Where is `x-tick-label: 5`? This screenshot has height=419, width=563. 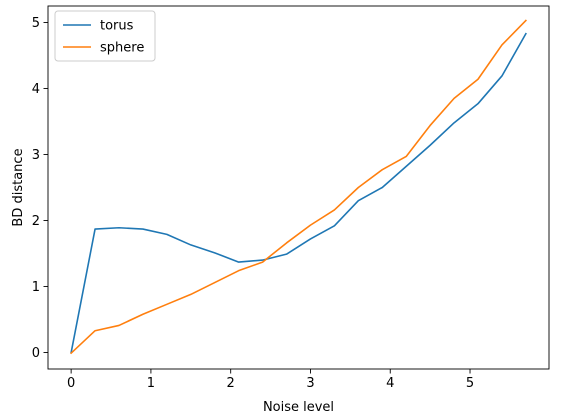
x-tick-label: 5 is located at coordinates (470, 383).